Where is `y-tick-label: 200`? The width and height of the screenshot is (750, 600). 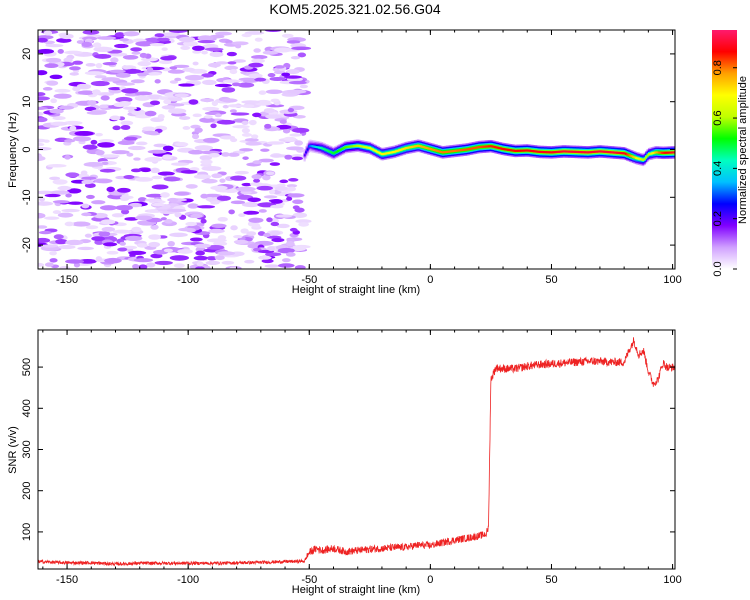
y-tick-label: 200 is located at coordinates (27, 491).